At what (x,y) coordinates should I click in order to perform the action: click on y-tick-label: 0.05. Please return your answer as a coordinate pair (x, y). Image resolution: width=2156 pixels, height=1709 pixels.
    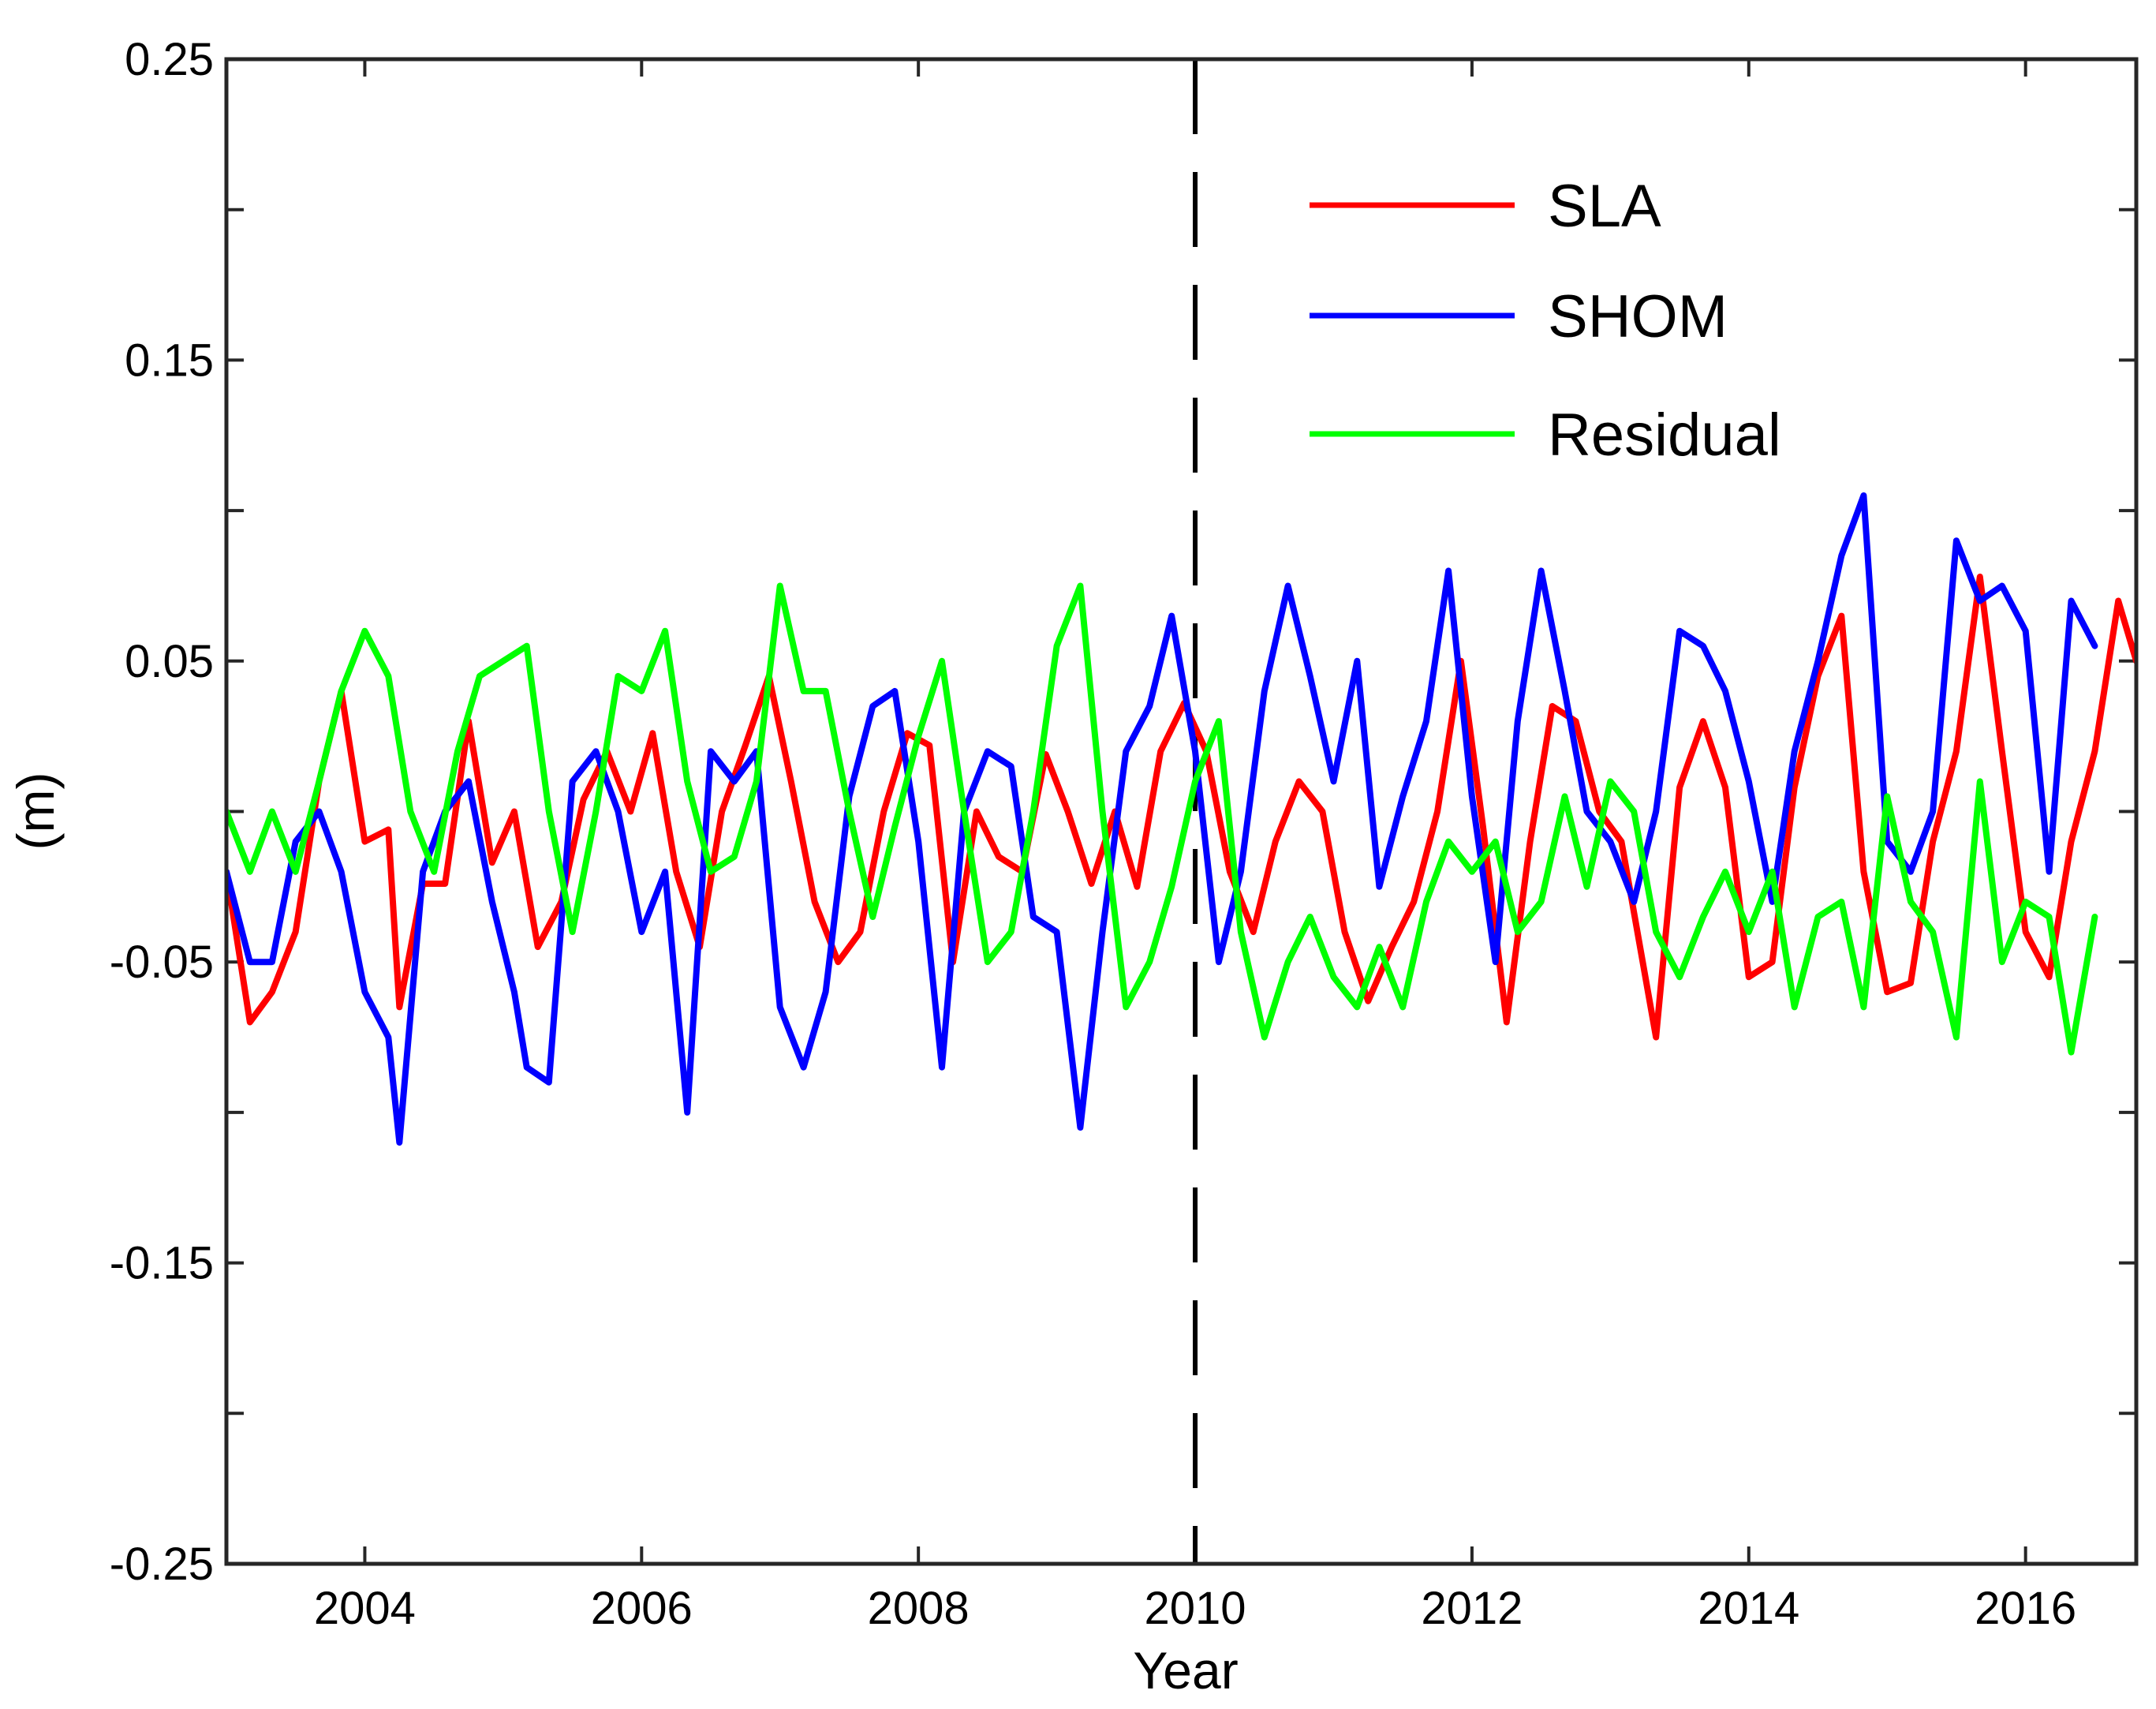
    Looking at the image, I should click on (169, 661).